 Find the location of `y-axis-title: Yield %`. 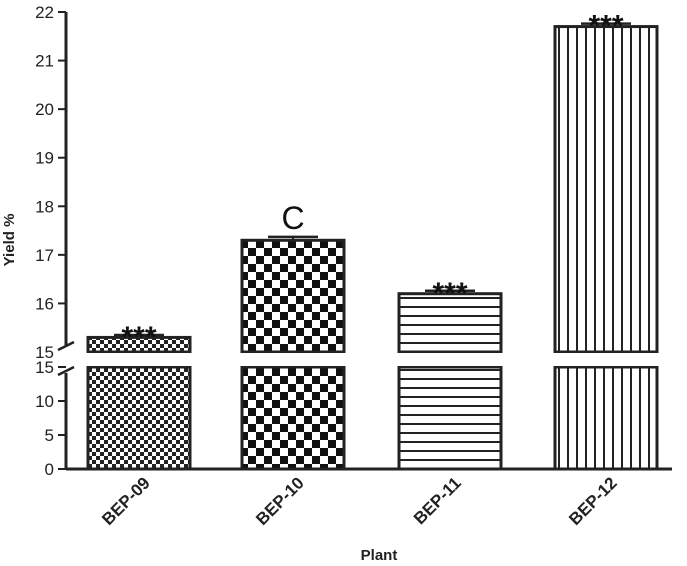

y-axis-title: Yield % is located at coordinates (9, 240).